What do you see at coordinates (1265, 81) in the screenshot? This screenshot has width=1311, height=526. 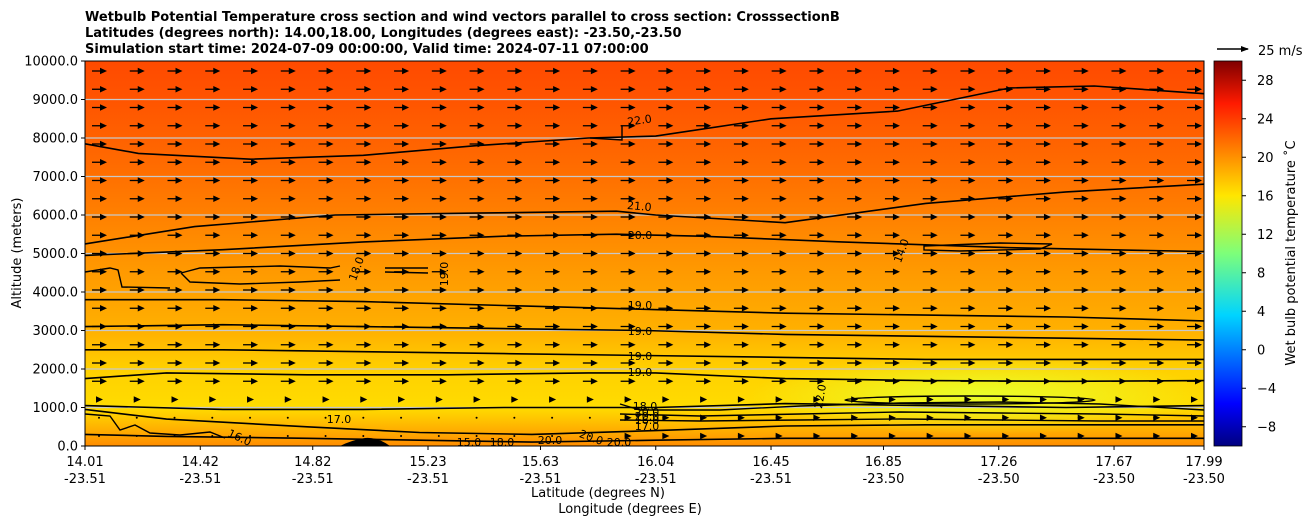 I see `colorbar-tick-label: 28` at bounding box center [1265, 81].